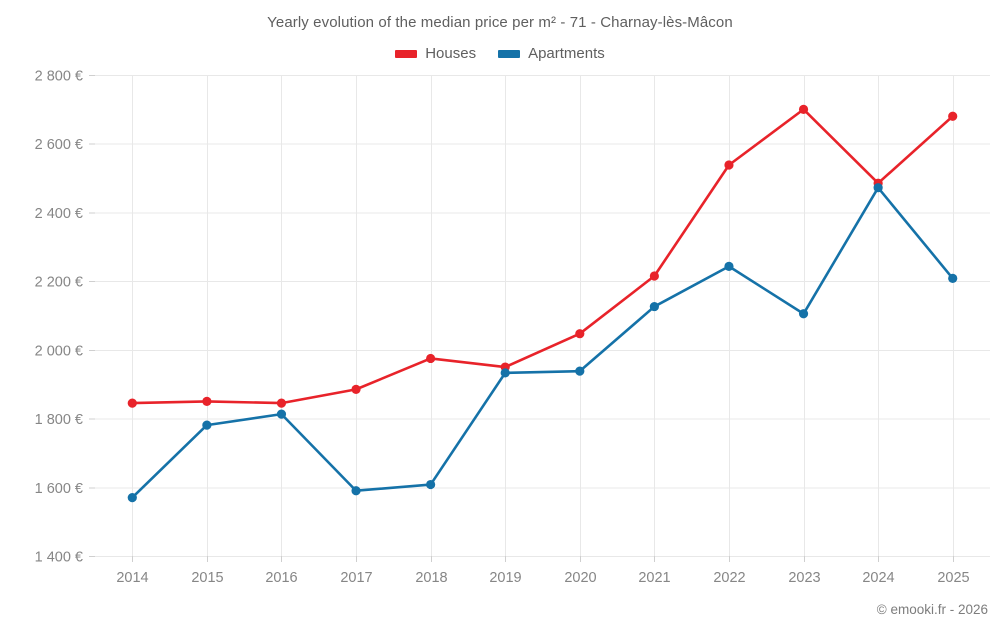 The image size is (1000, 625). I want to click on x-axis-label: 2023, so click(804, 578).